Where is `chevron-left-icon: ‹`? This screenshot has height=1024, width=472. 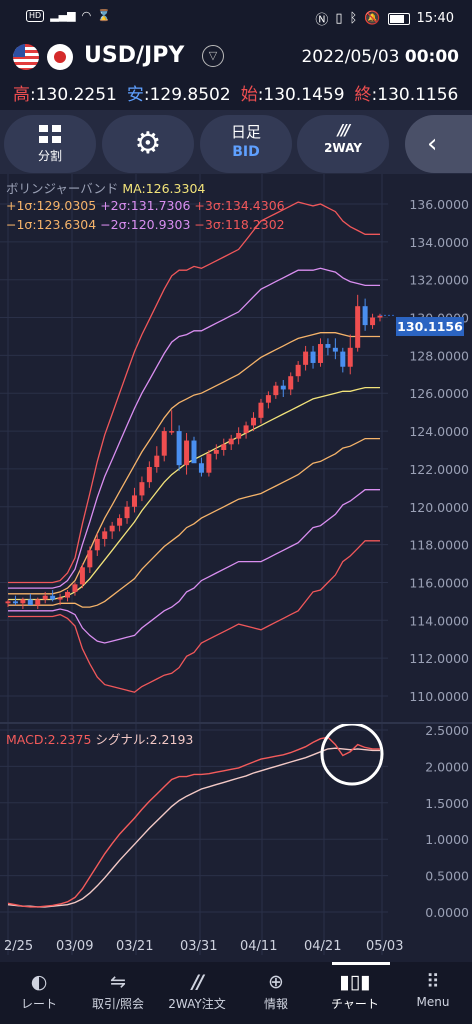
chevron-left-icon: ‹ is located at coordinates (432, 144).